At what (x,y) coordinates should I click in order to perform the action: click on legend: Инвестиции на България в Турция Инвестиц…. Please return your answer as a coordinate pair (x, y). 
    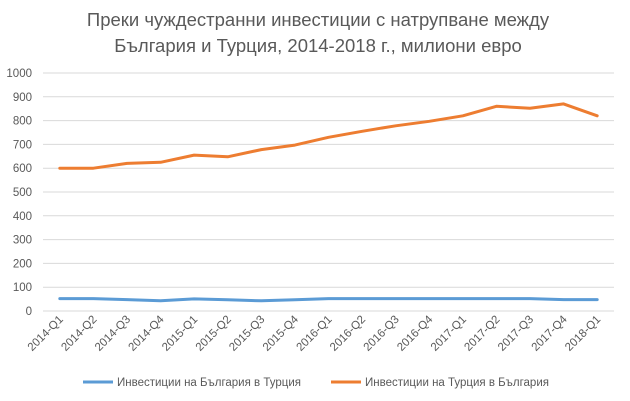
    Looking at the image, I should click on (316, 383).